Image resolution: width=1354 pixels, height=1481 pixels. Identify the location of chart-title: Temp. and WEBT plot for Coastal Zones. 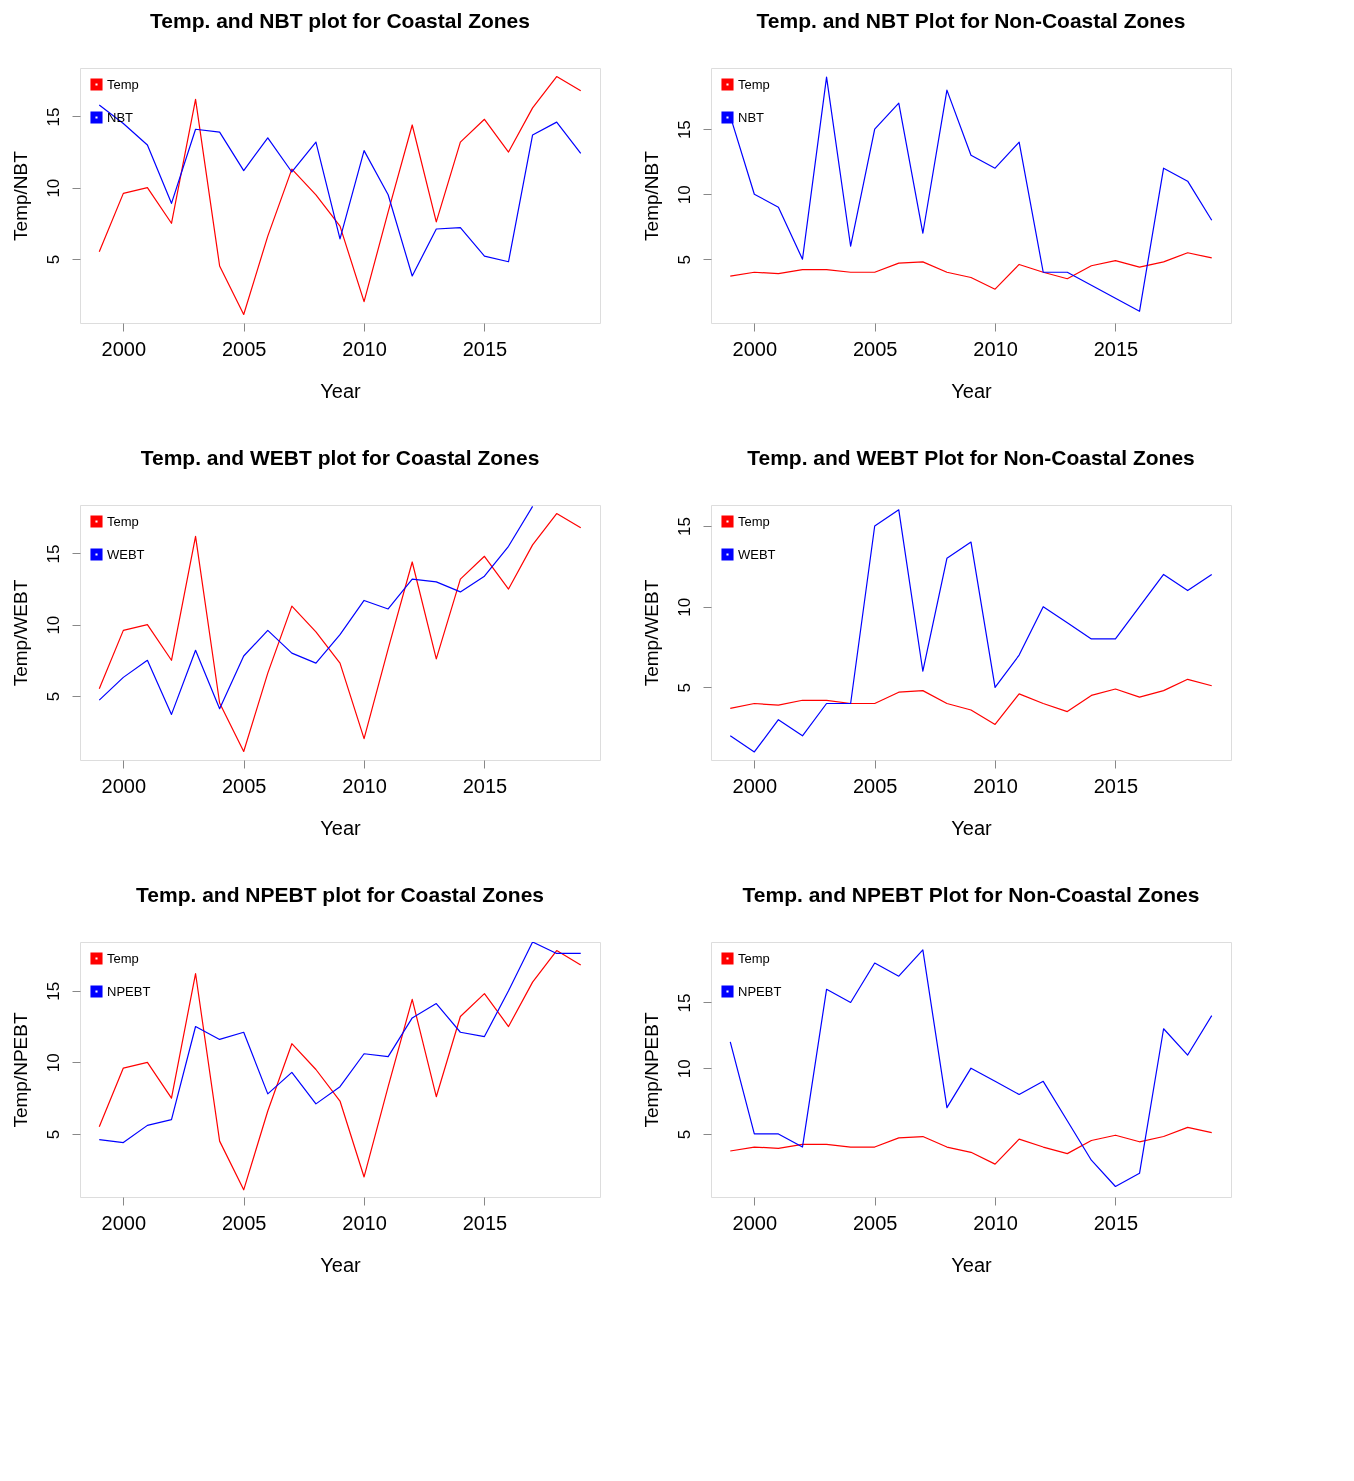
(340, 457).